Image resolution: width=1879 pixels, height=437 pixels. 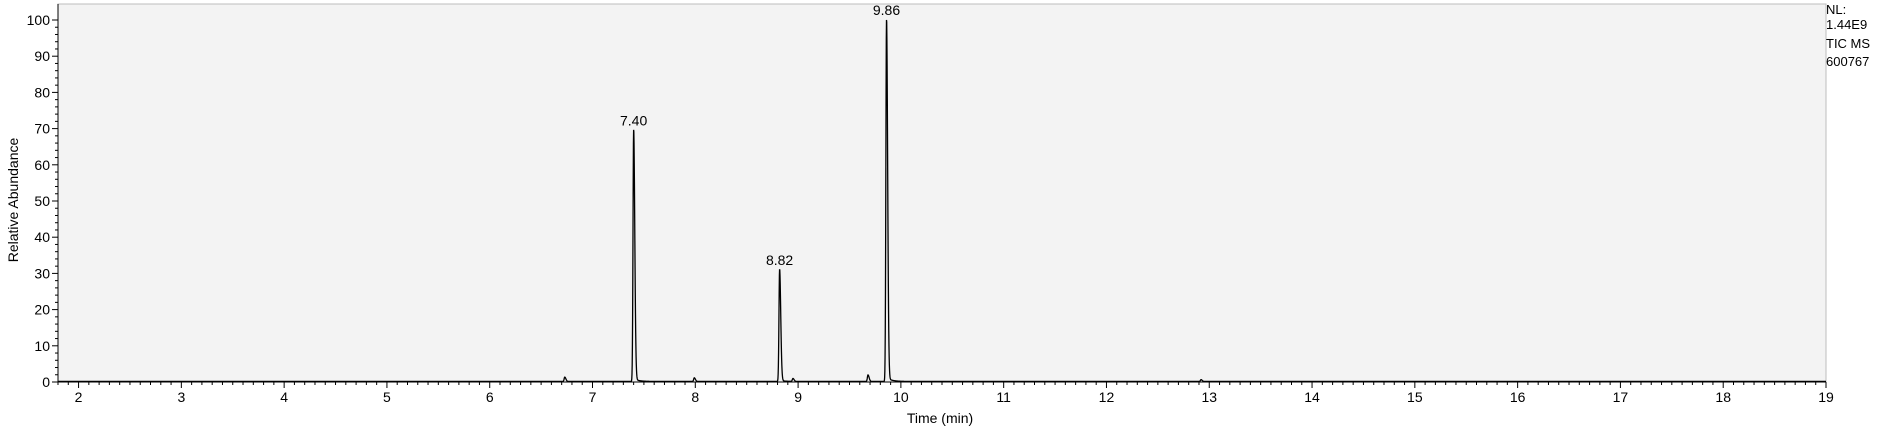 What do you see at coordinates (387, 397) in the screenshot?
I see `x-tick-label: 5` at bounding box center [387, 397].